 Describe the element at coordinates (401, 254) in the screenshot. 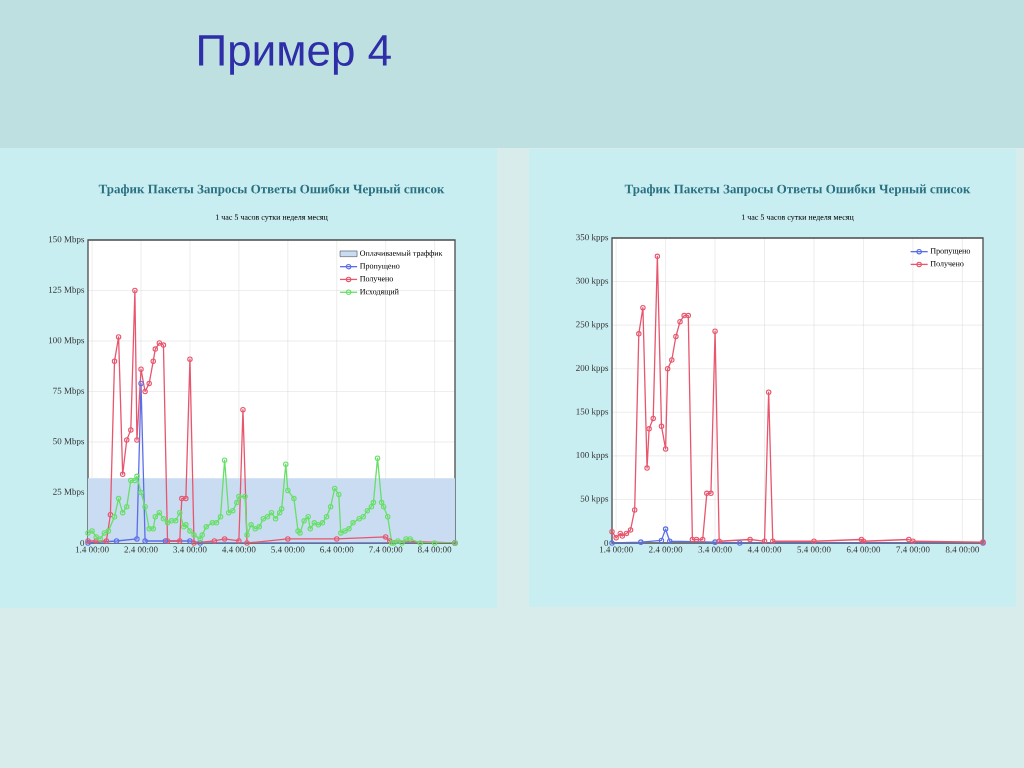

I see `legend-label: Оплачиваемый траффик` at that location.